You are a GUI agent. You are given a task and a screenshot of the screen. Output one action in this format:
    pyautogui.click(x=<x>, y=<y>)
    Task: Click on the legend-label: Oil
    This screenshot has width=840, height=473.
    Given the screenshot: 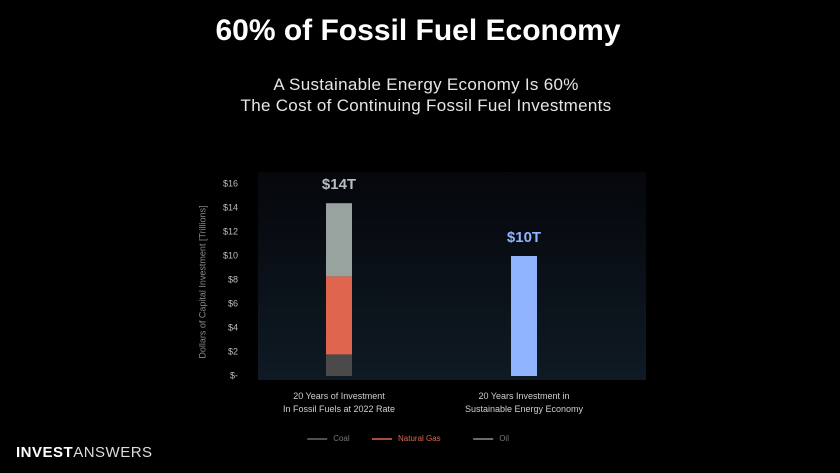 What is the action you would take?
    pyautogui.click(x=504, y=438)
    